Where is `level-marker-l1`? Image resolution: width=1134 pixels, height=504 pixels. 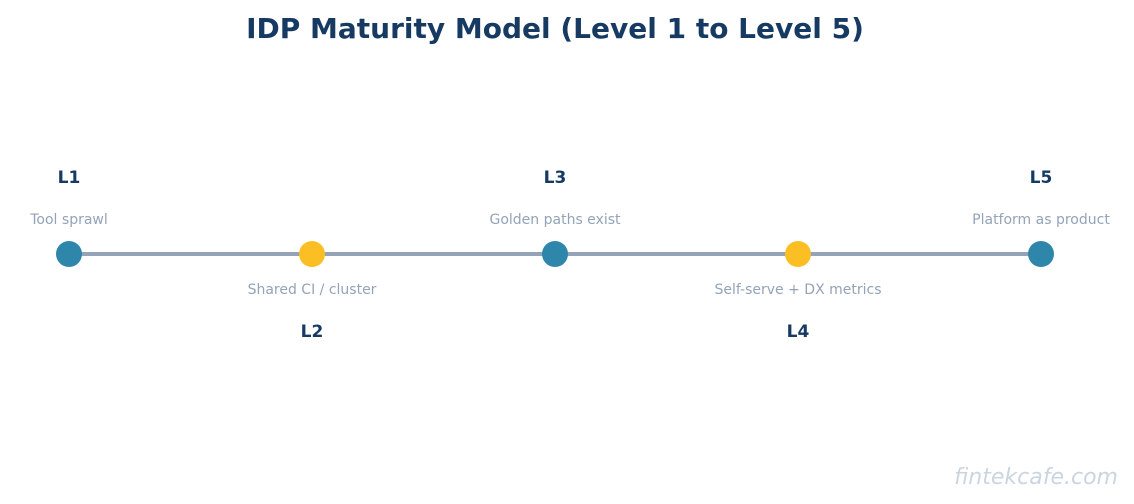 level-marker-l1 is located at coordinates (69, 254).